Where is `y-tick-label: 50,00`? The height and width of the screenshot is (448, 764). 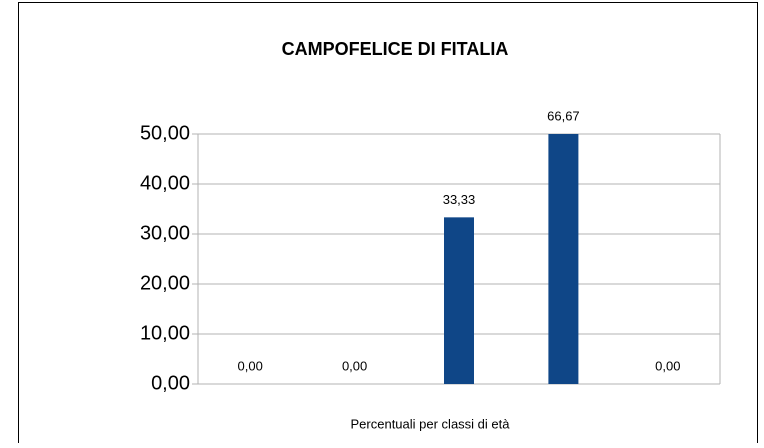
y-tick-label: 50,00 is located at coordinates (165, 133).